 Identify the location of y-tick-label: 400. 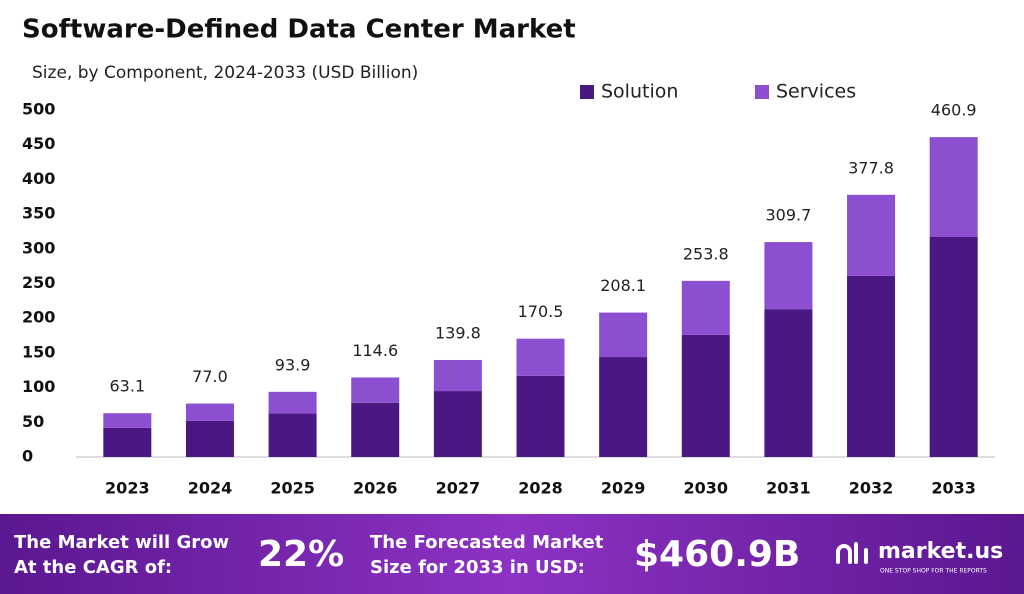
(38, 178).